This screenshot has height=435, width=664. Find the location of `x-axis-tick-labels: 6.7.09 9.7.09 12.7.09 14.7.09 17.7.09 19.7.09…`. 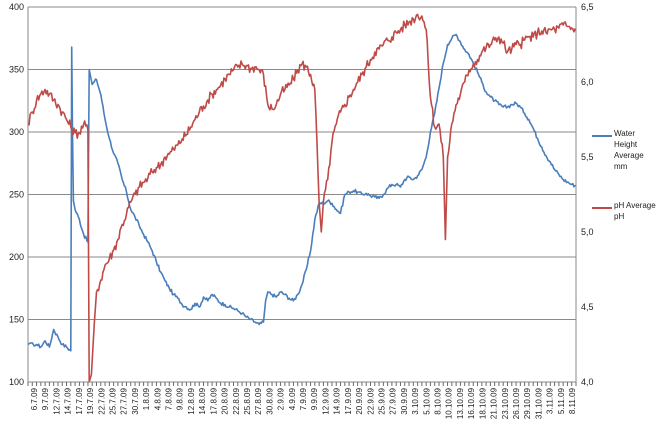

x-axis-tick-labels: 6.7.09 9.7.09 12.7.09 14.7.09 17.7.09 19.7.09… is located at coordinates (303, 403).